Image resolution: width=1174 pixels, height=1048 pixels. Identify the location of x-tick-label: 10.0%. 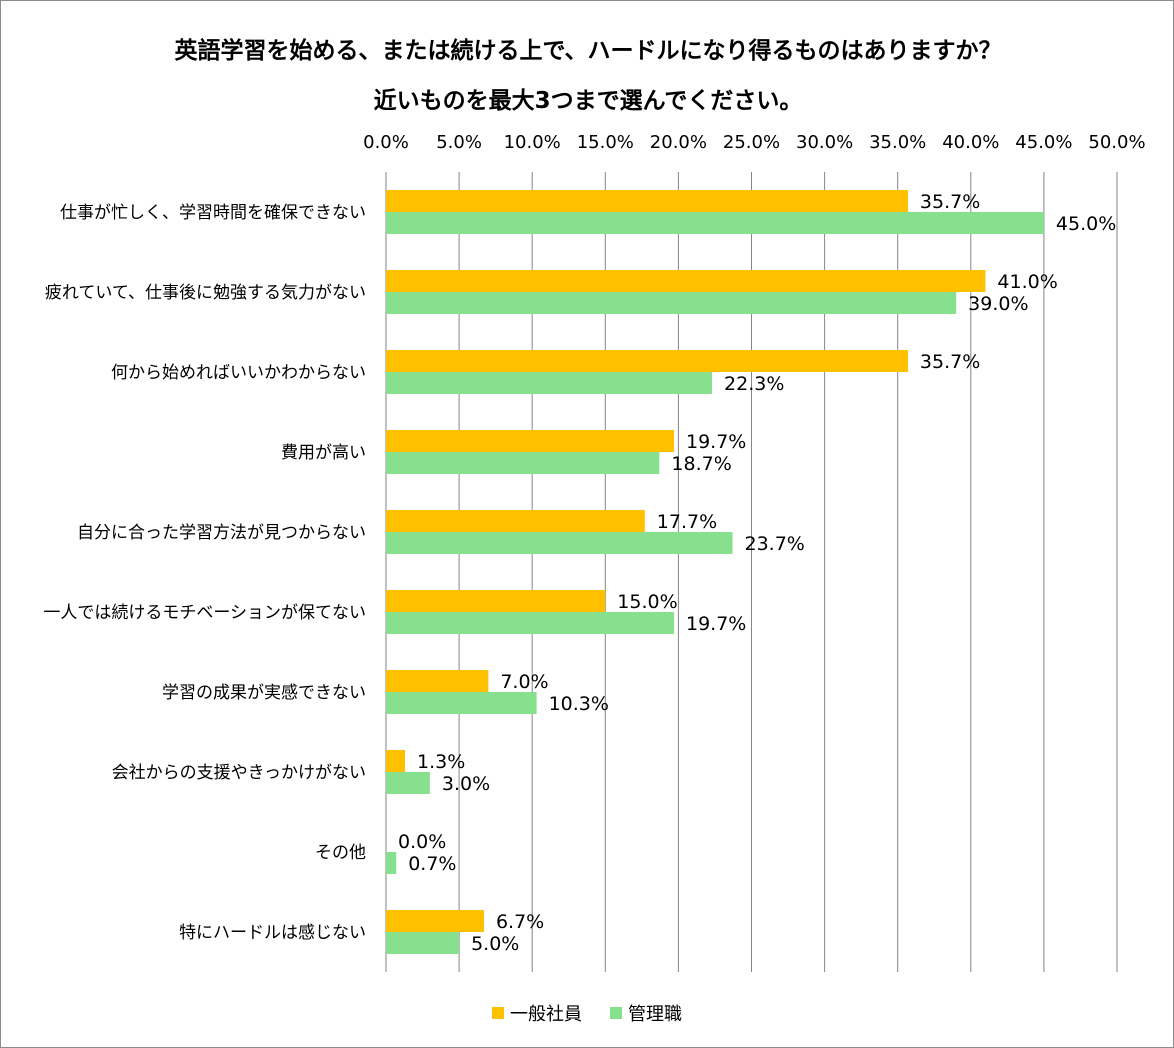
(532, 142).